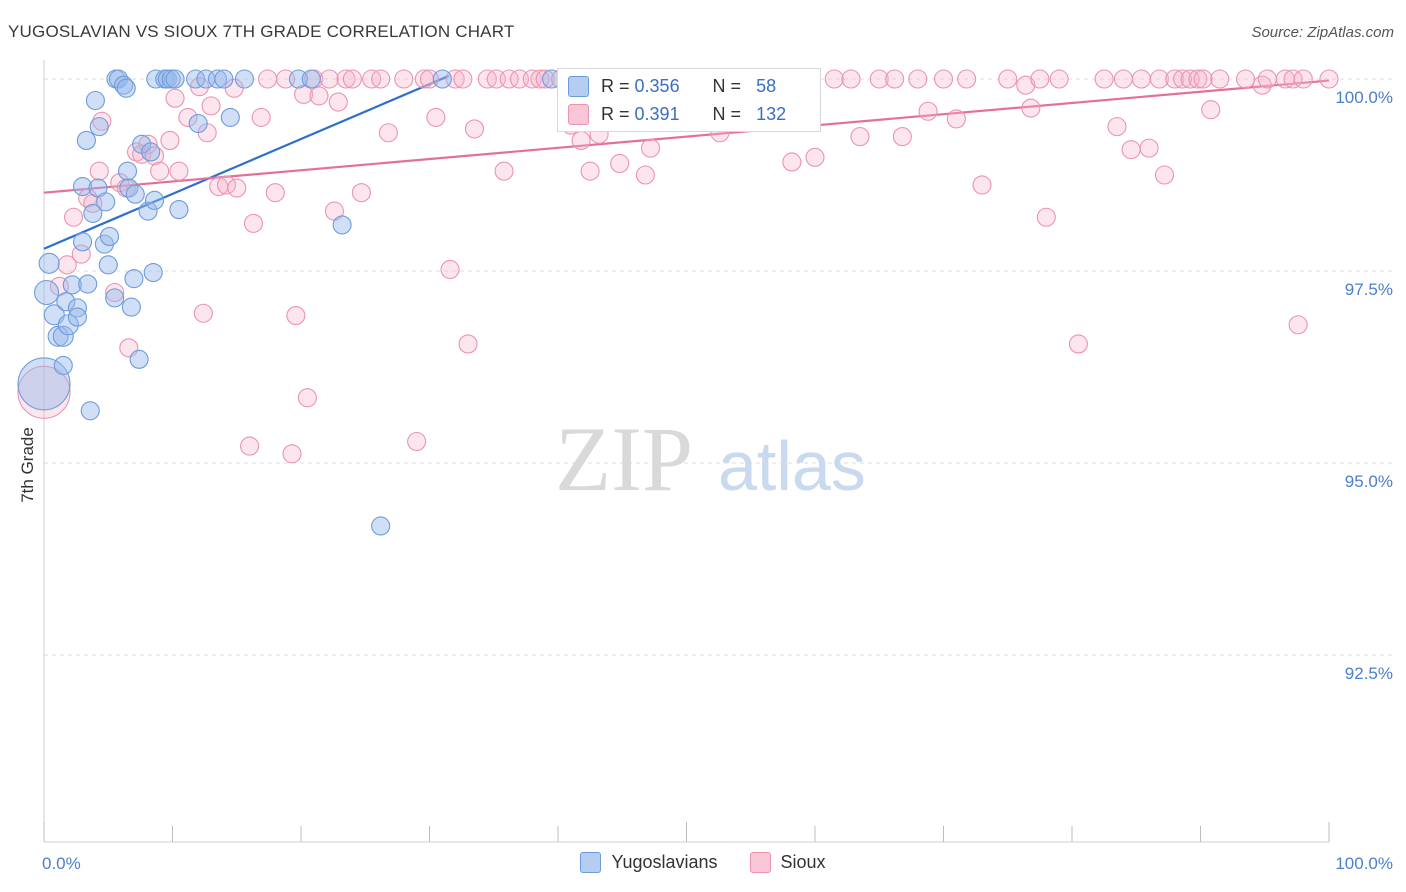 Image resolution: width=1406 pixels, height=892 pixels. I want to click on legend-item-sioux: Sioux, so click(787, 862).